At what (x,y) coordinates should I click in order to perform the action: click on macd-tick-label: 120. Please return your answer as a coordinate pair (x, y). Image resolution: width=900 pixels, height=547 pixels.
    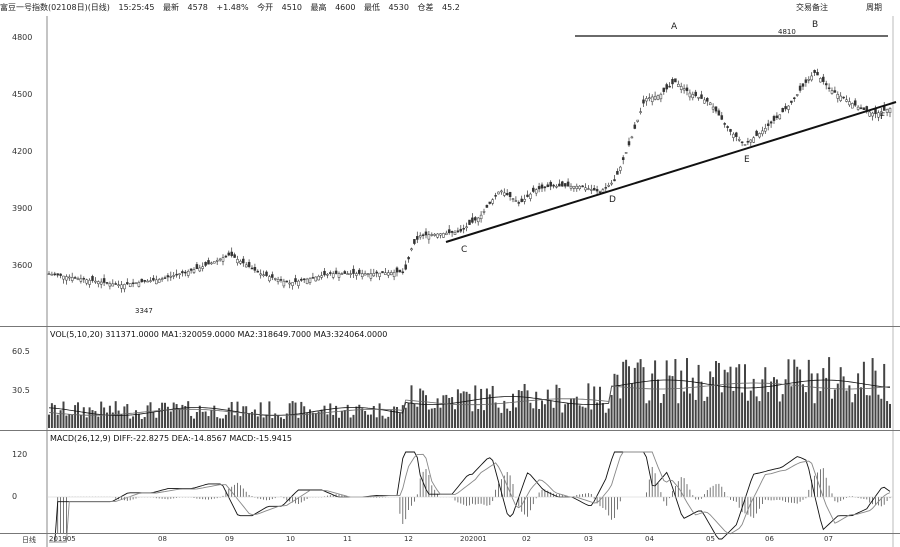
    Looking at the image, I should click on (20, 454).